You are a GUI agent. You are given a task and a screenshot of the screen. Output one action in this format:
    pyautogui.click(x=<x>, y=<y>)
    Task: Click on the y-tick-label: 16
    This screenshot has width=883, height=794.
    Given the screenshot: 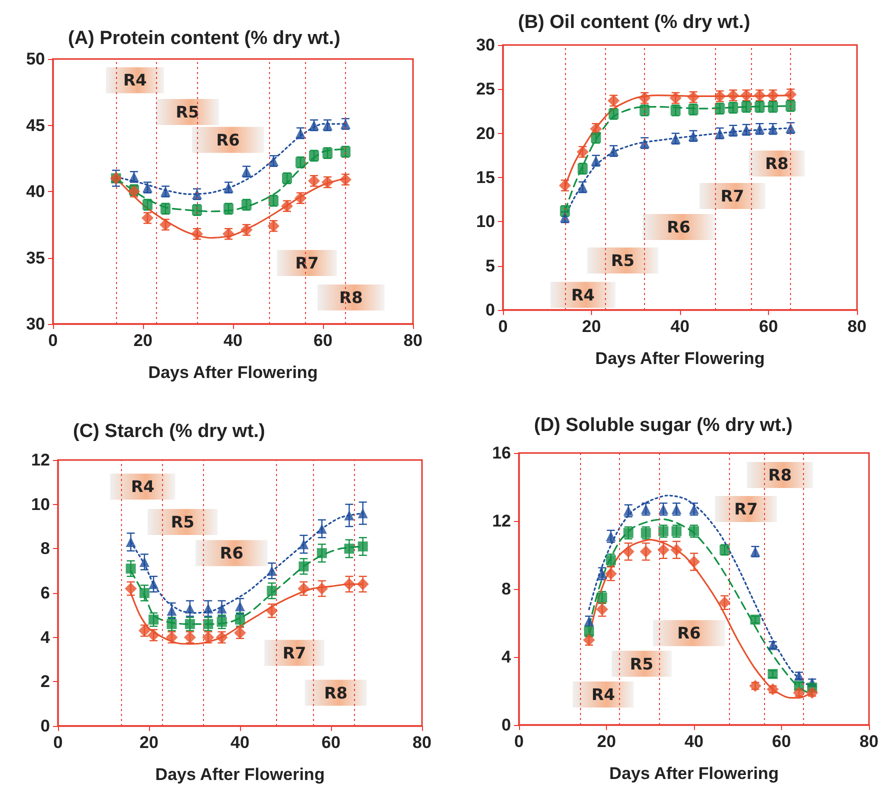 What is the action you would take?
    pyautogui.click(x=501, y=453)
    